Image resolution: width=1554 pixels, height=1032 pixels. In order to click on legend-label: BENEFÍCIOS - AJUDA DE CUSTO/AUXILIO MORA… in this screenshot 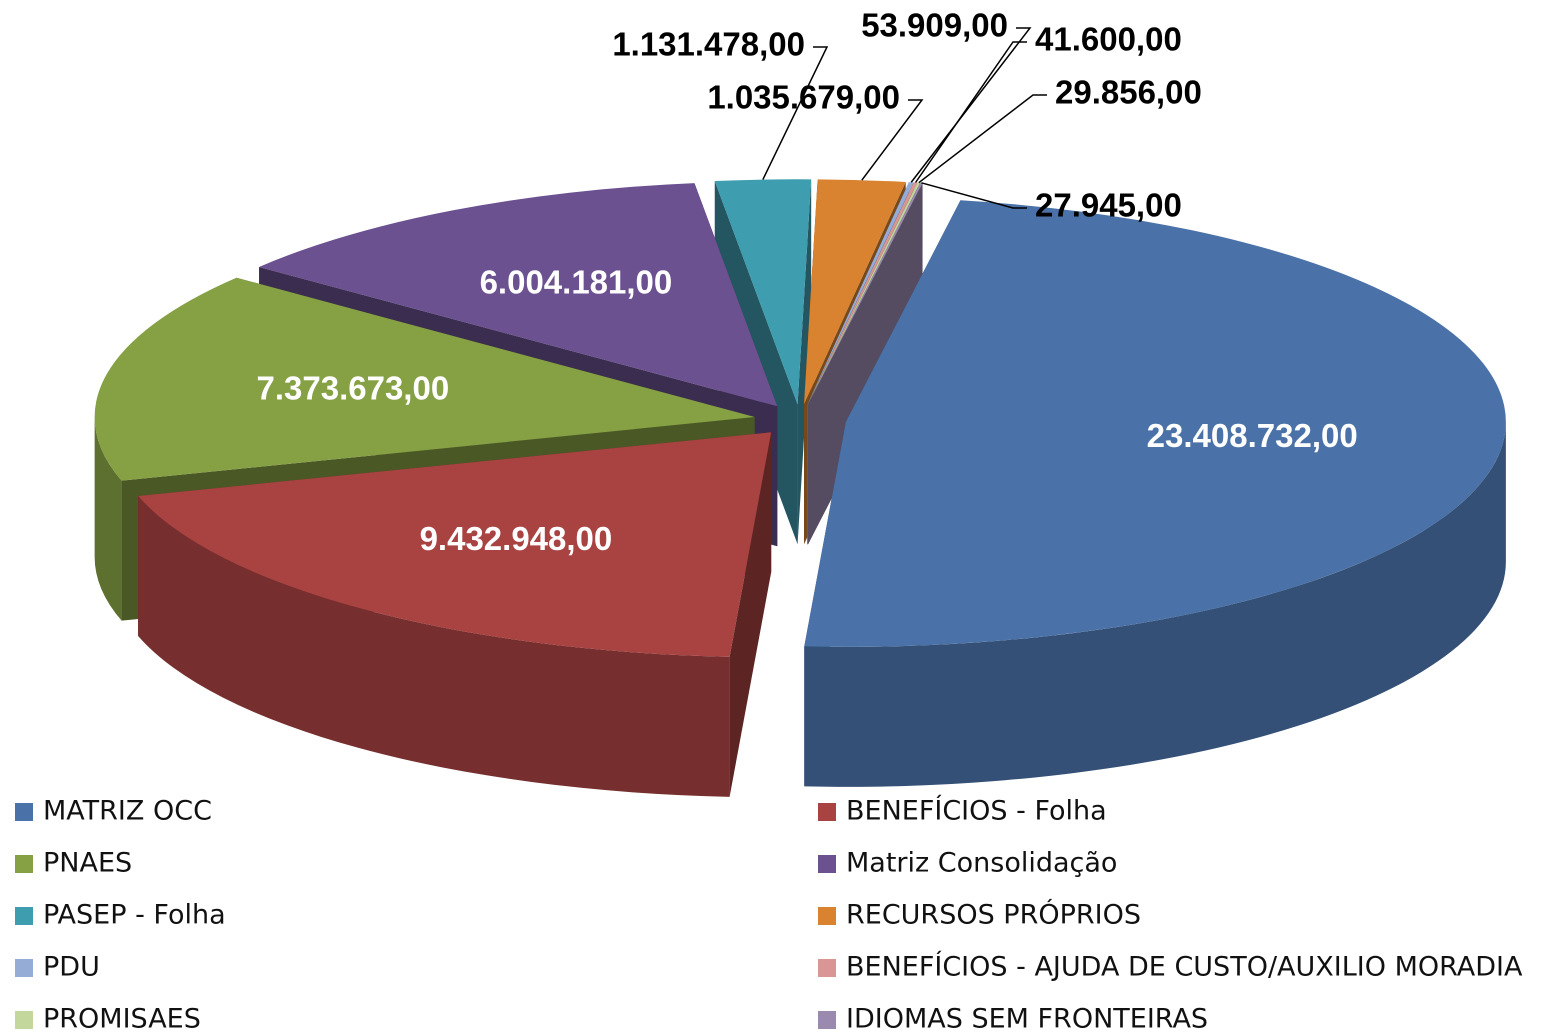, I will do `click(1184, 967)`.